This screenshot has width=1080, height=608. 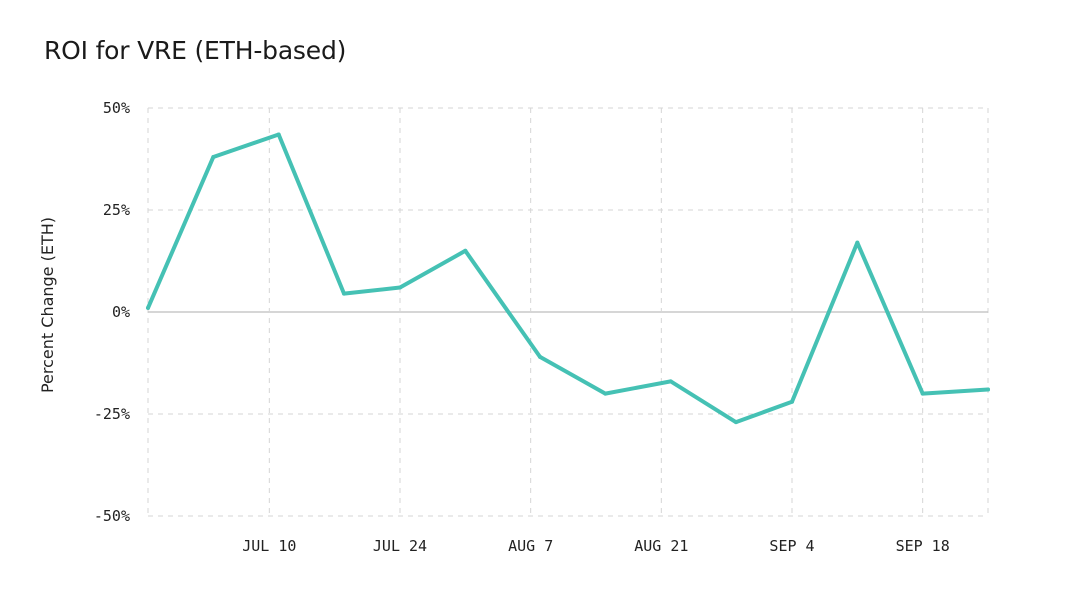 I want to click on y-tick-label: 50%, so click(x=116, y=108).